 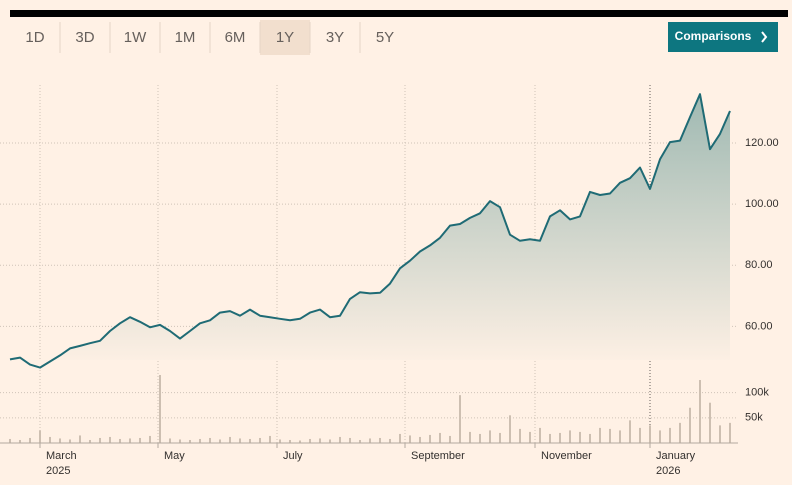 I want to click on range-button: 1W, so click(x=135, y=37).